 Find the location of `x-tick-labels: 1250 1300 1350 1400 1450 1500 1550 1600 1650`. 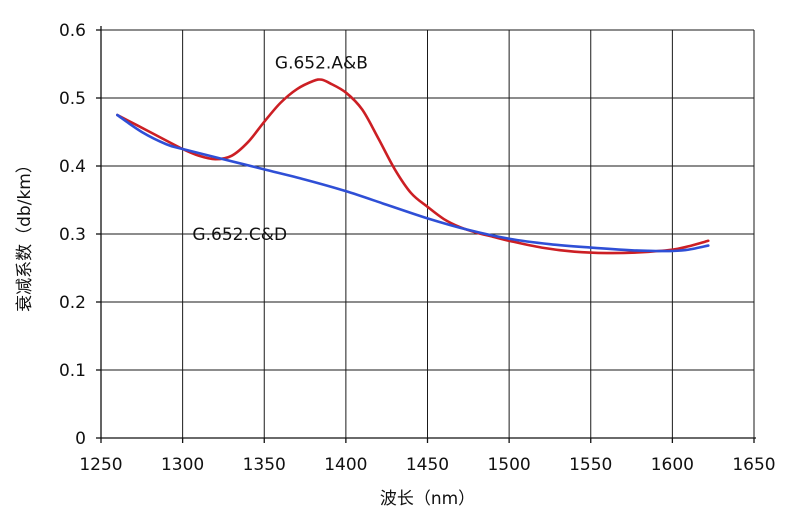

x-tick-labels: 1250 1300 1350 1400 1450 1500 1550 1600 1650 is located at coordinates (427, 465).